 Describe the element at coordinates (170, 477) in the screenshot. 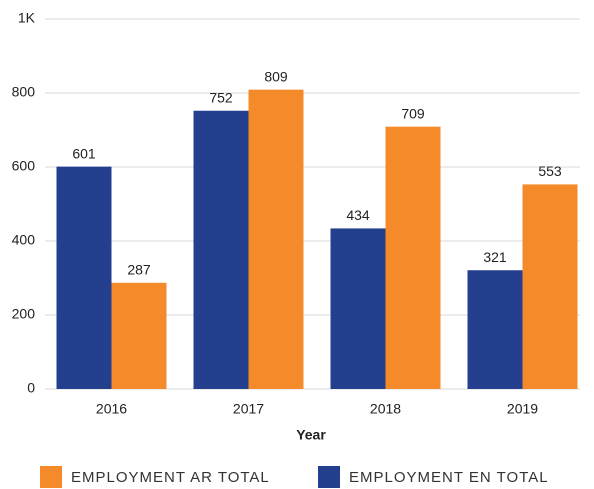

I see `legend-label: EMPLOYMENT AR TOTAL` at that location.